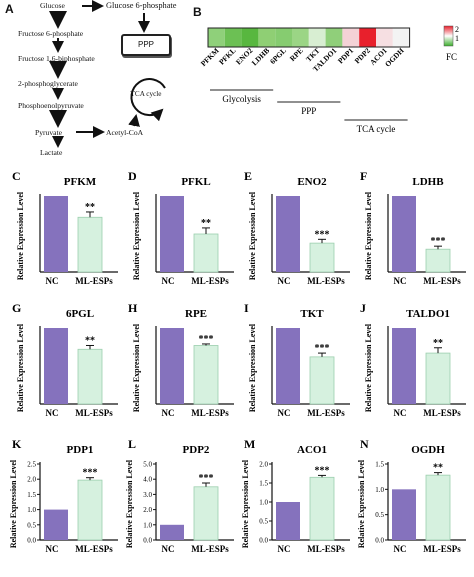  What do you see at coordinates (196, 314) in the screenshot?
I see `chart-title-rpe: RPE` at bounding box center [196, 314].